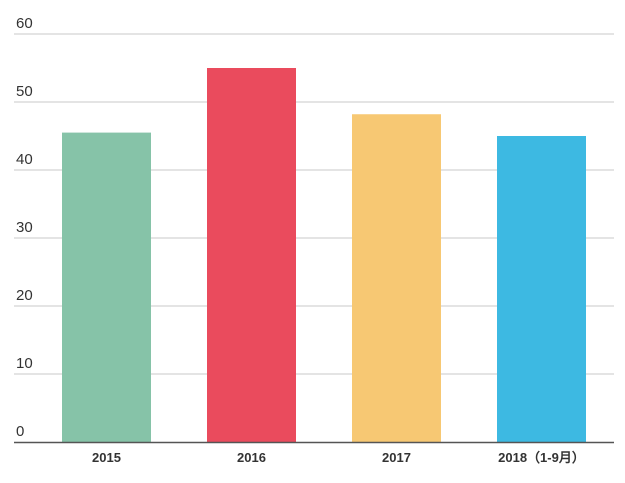  I want to click on y-tick-label: 0, so click(20, 431).